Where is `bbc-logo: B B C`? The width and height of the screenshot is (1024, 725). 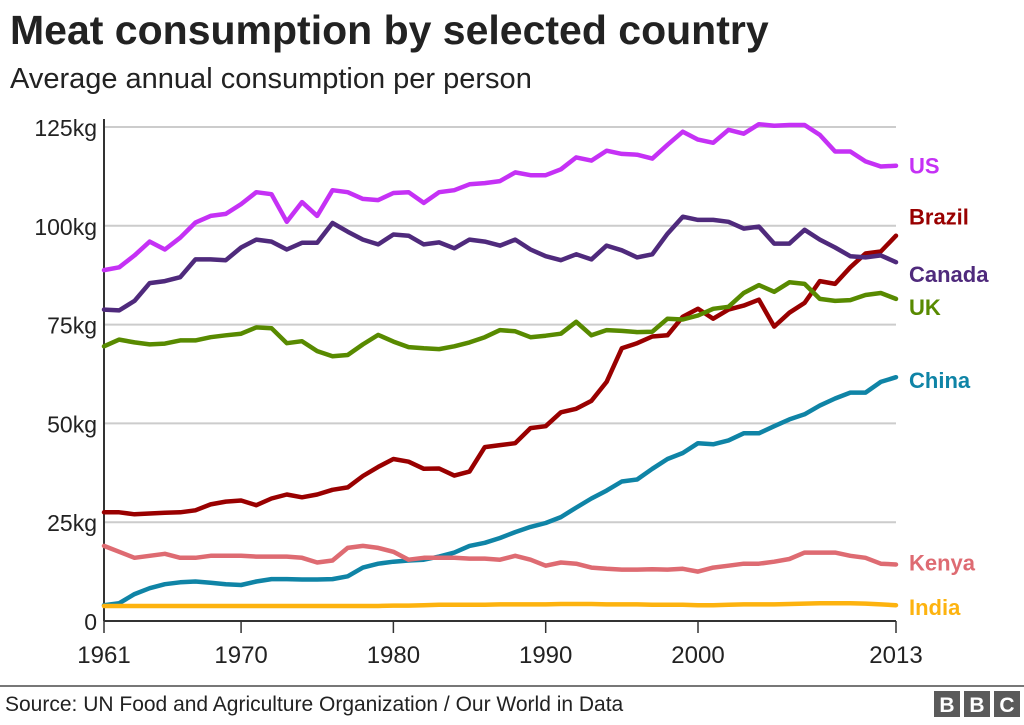 bbc-logo: B B C is located at coordinates (977, 704).